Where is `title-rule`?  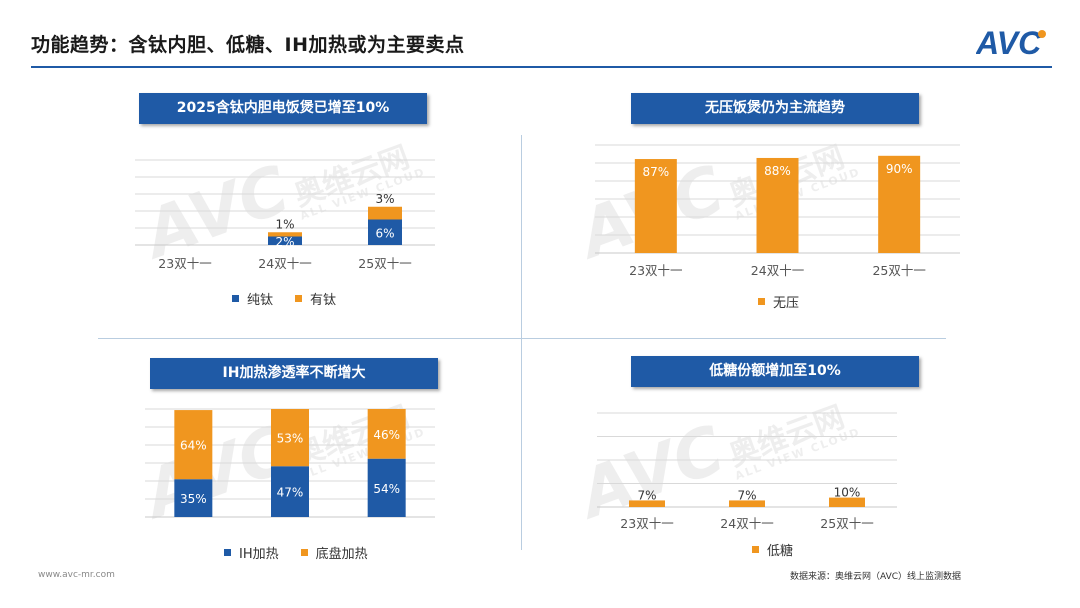
title-rule is located at coordinates (541, 67).